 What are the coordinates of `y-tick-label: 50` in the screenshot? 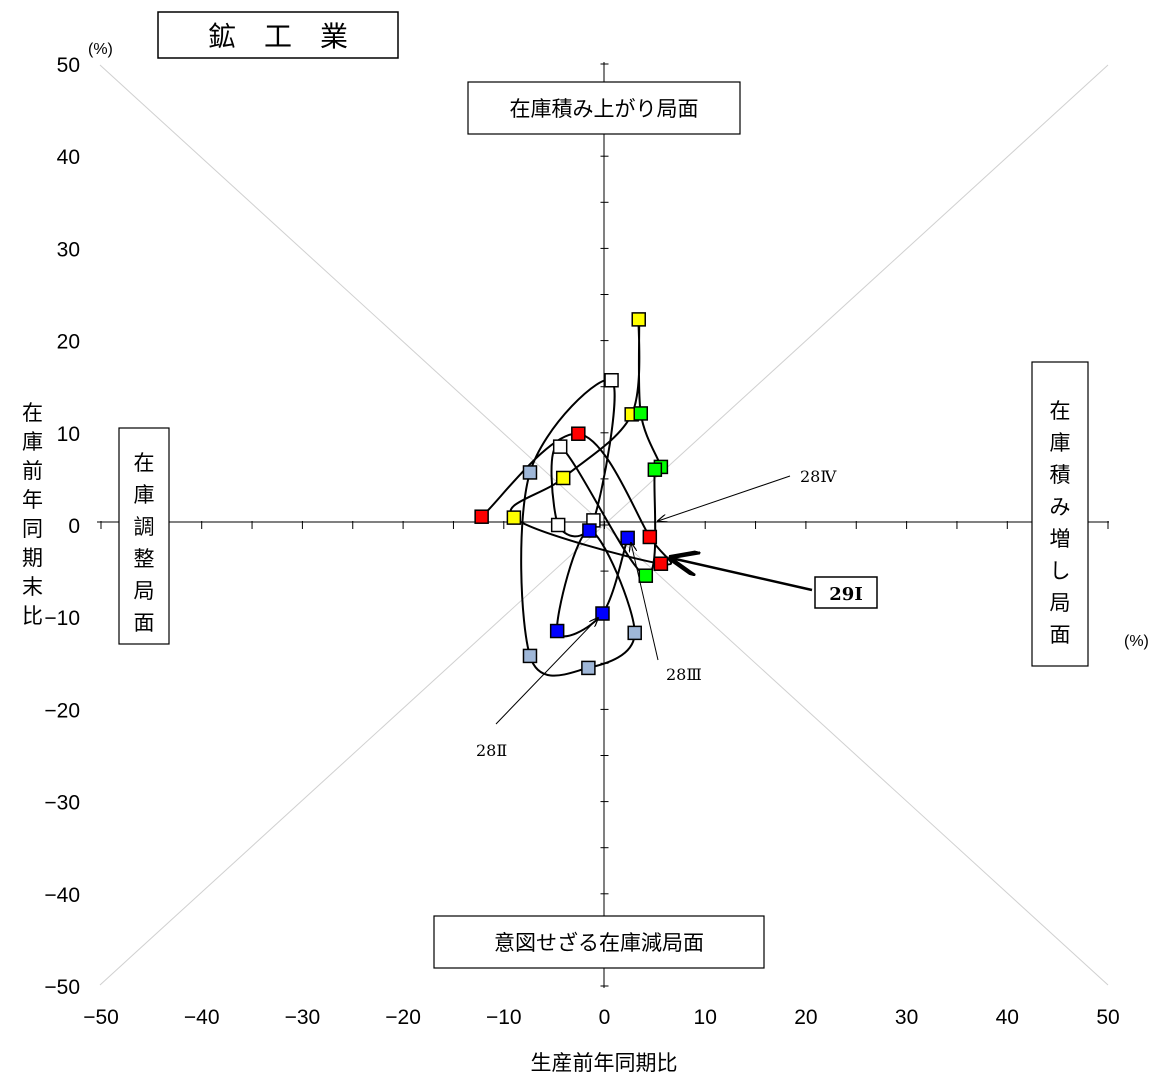 It's located at (68, 65).